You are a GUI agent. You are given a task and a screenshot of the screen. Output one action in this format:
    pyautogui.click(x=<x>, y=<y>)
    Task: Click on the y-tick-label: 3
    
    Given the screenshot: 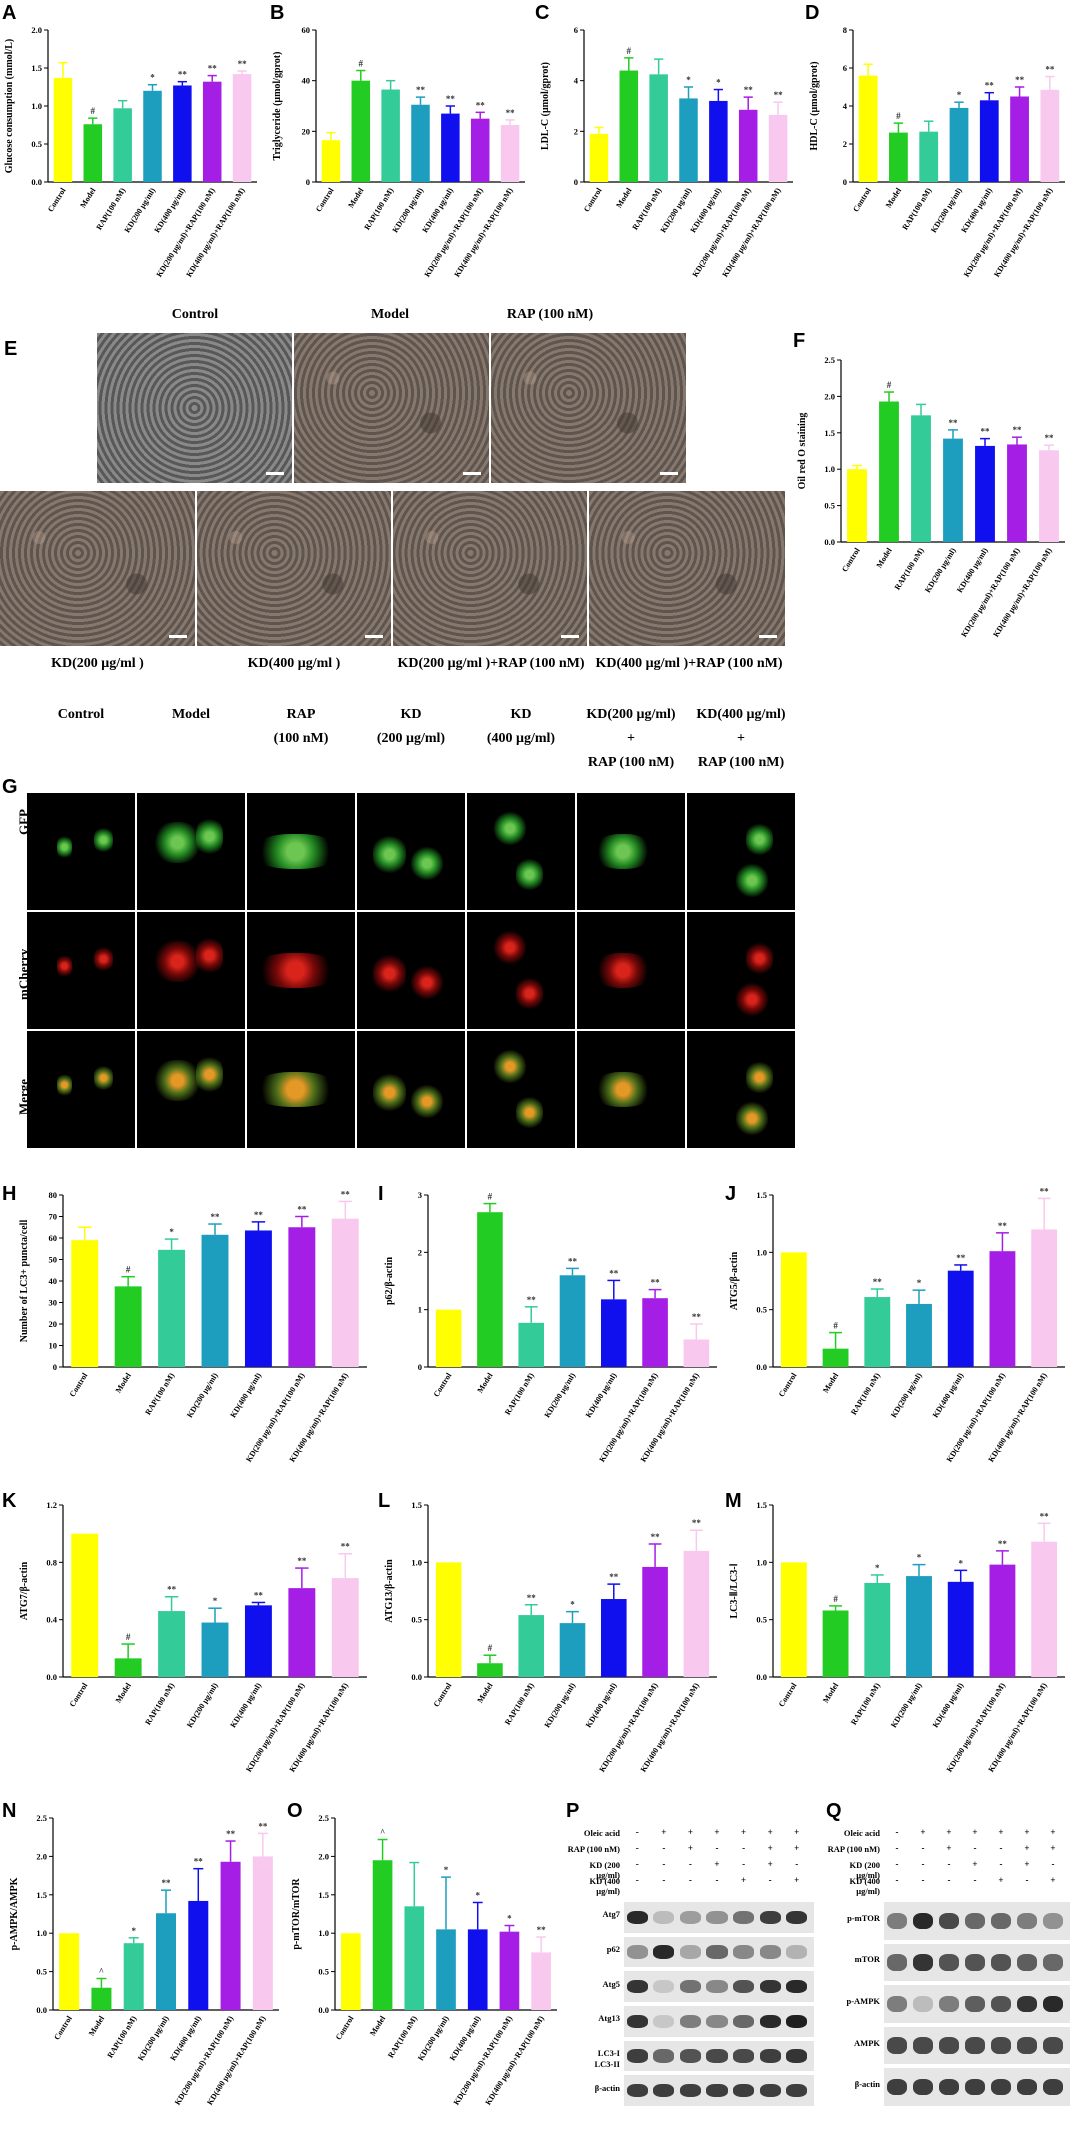 What is the action you would take?
    pyautogui.click(x=420, y=1195)
    